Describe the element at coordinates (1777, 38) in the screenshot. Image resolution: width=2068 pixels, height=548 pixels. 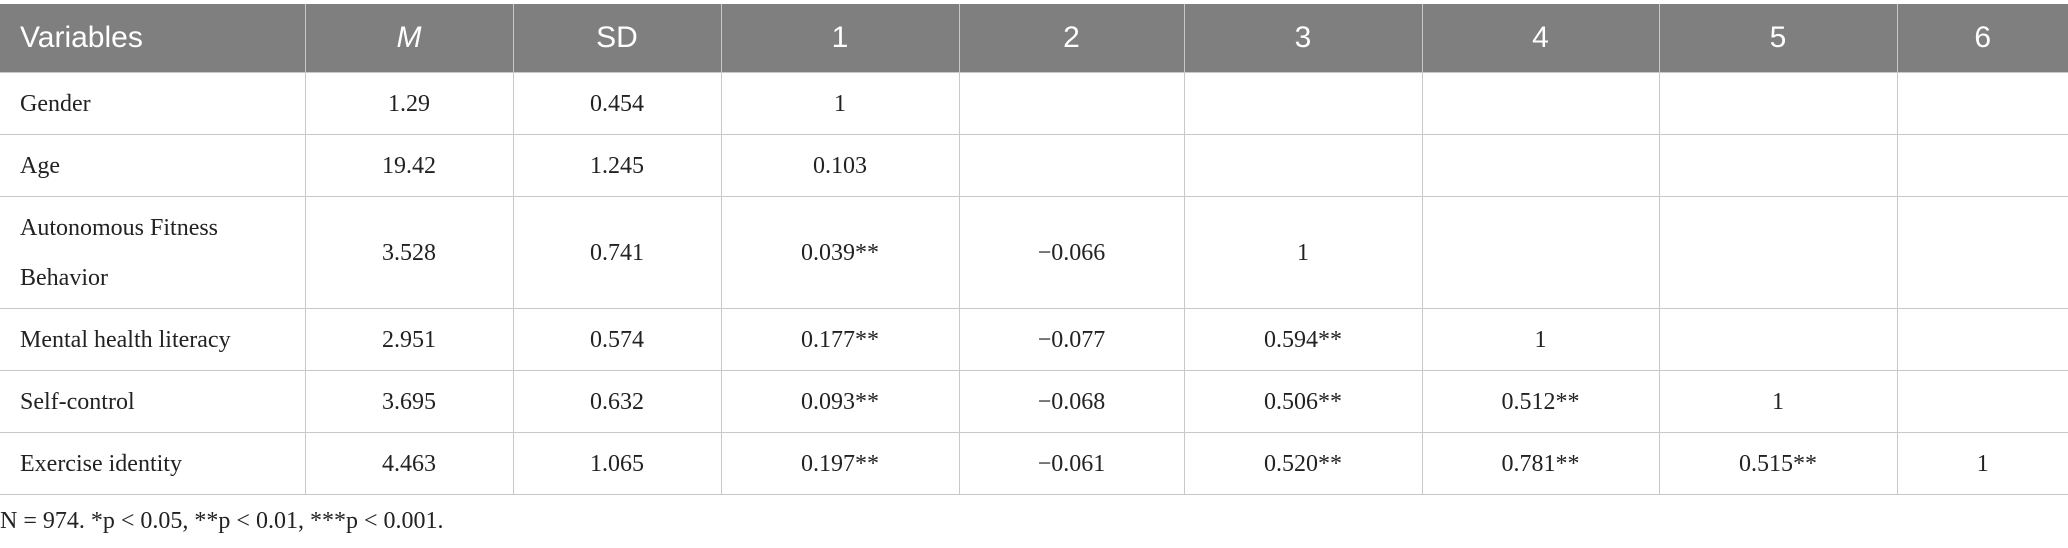
I see `header-cell: 5` at that location.